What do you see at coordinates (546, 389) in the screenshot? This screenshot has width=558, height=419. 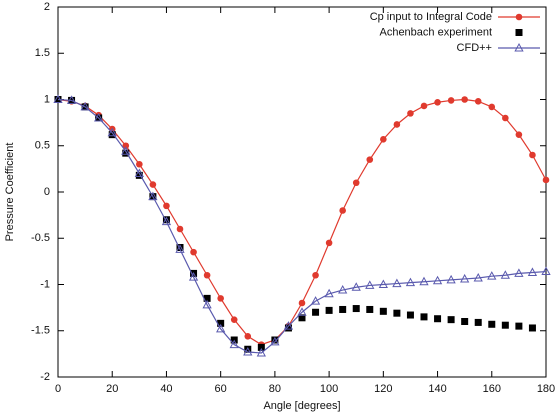 I see `x-tick-label: 180` at bounding box center [546, 389].